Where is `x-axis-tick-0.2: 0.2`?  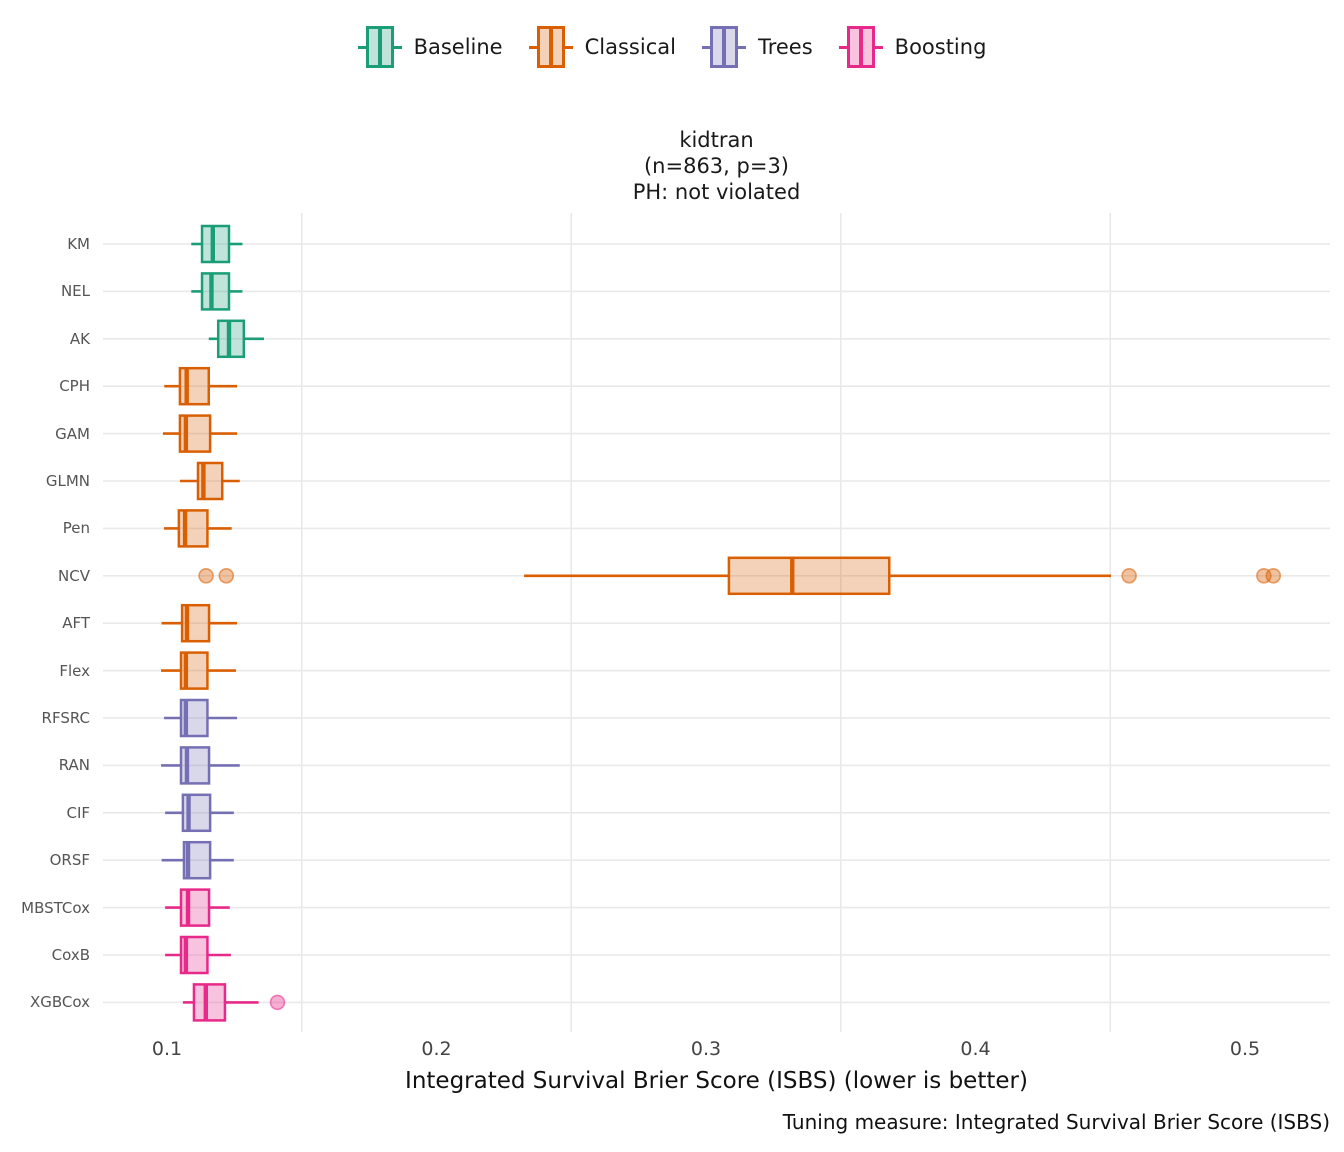
x-axis-tick-0.2: 0.2 is located at coordinates (436, 1049).